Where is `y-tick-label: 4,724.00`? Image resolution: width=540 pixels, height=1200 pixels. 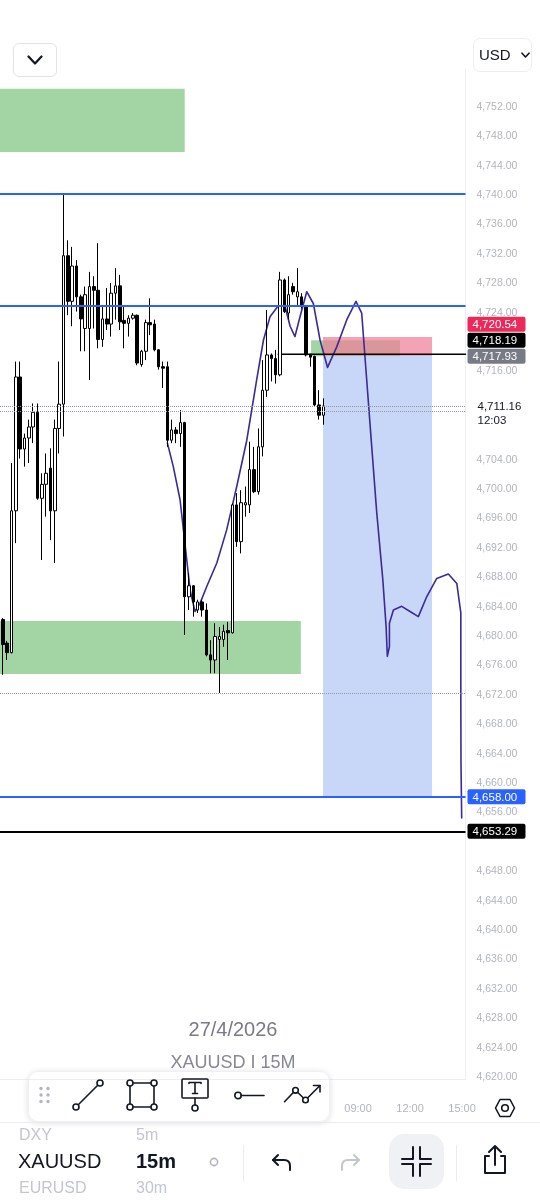 y-tick-label: 4,724.00 is located at coordinates (497, 311).